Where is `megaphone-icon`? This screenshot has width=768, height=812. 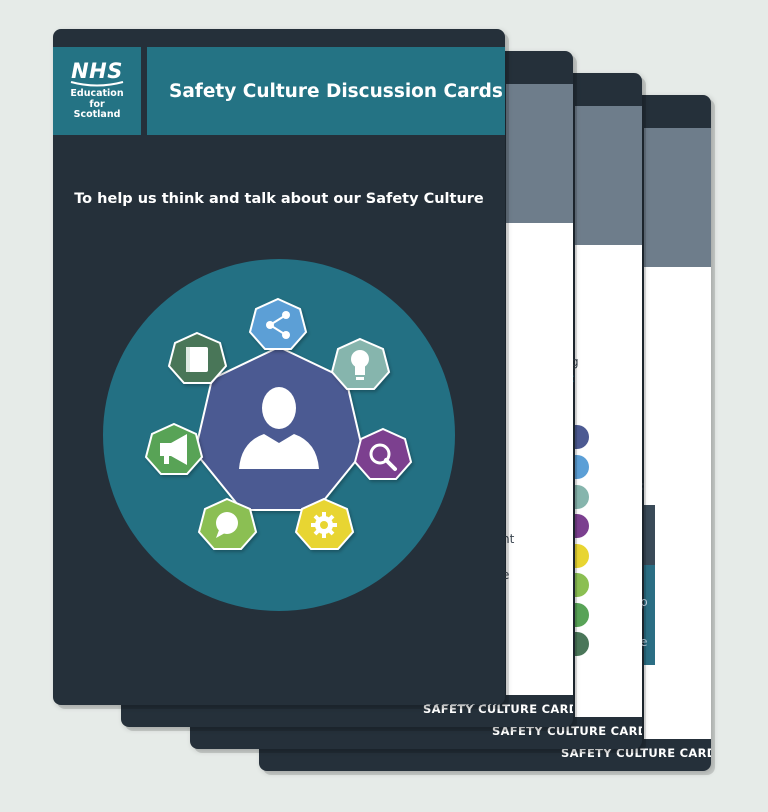
megaphone-icon is located at coordinates (174, 448).